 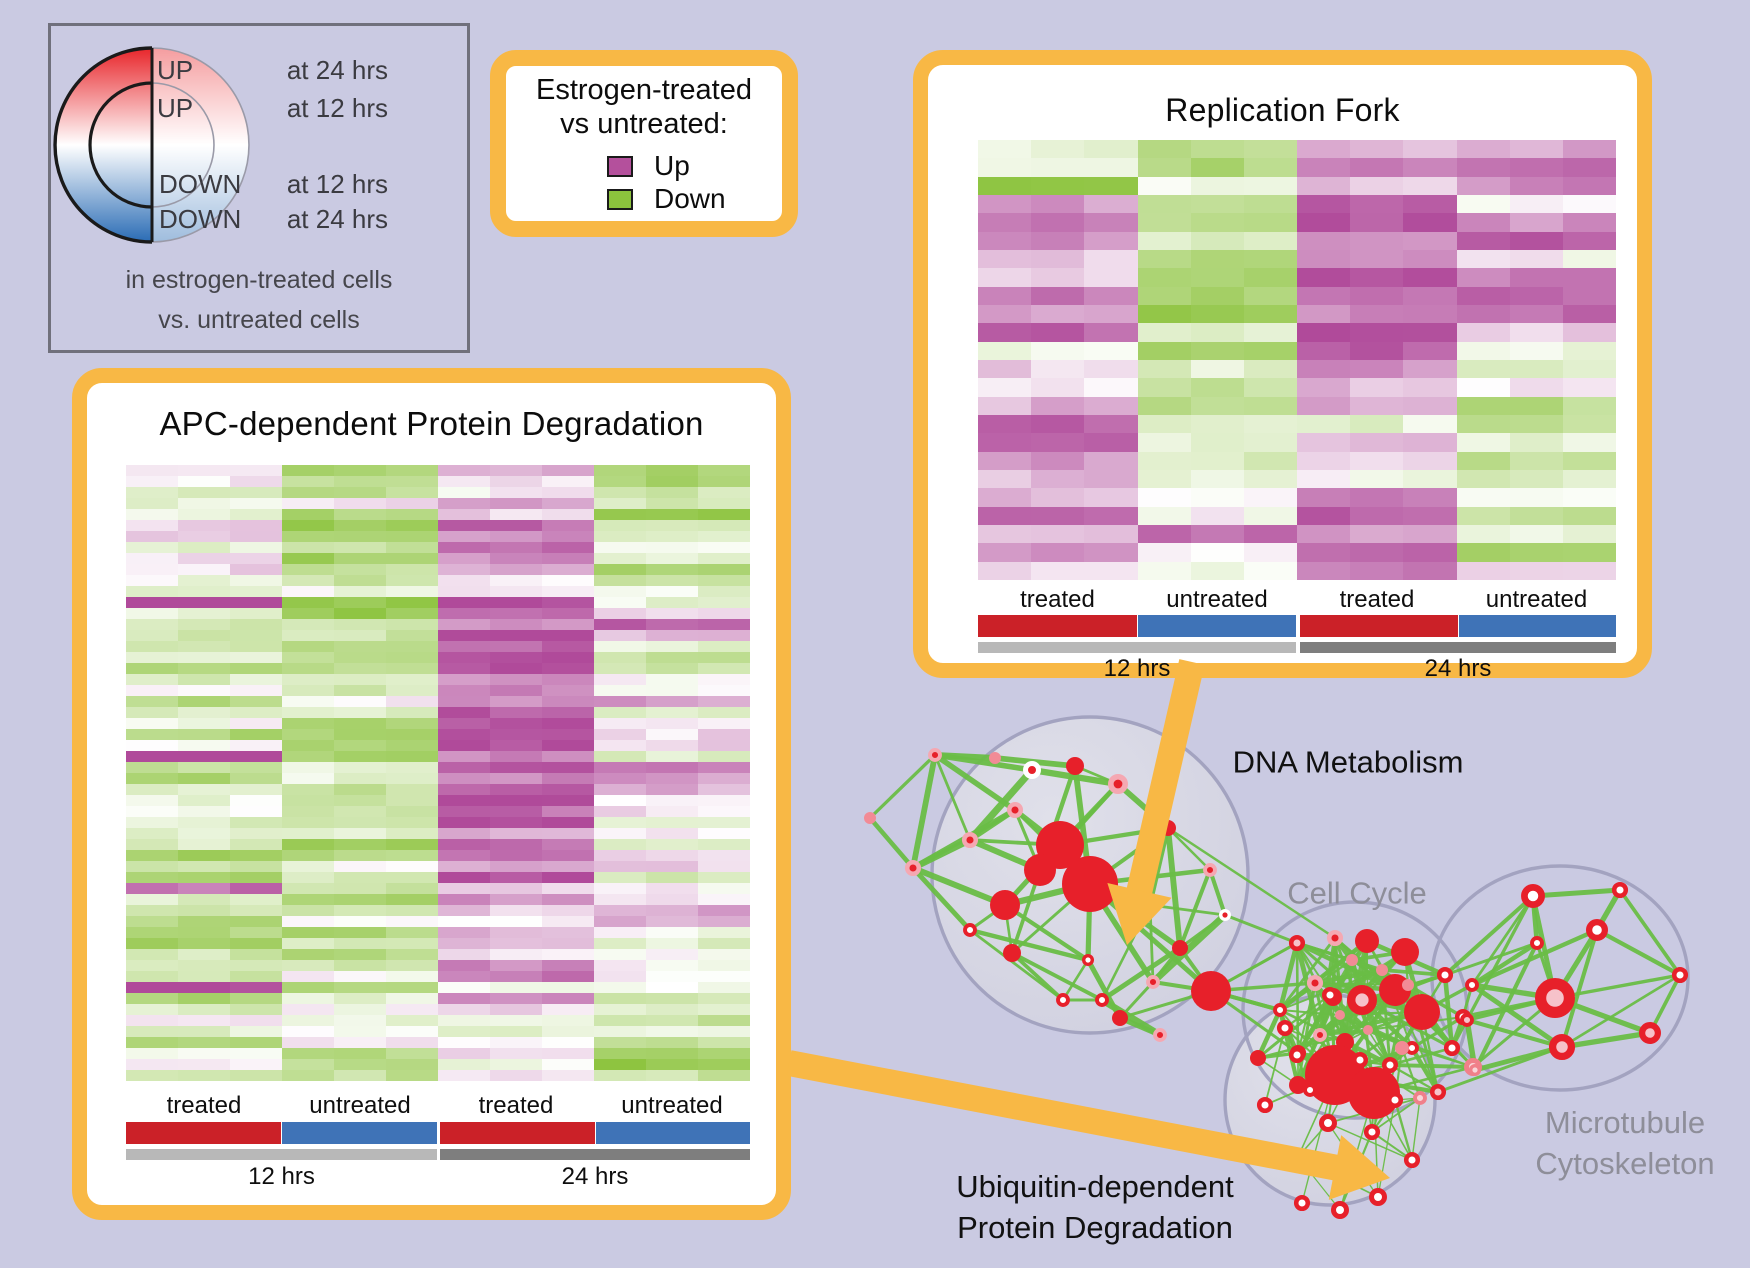 I want to click on time-bar-12h, so click(x=1137, y=647).